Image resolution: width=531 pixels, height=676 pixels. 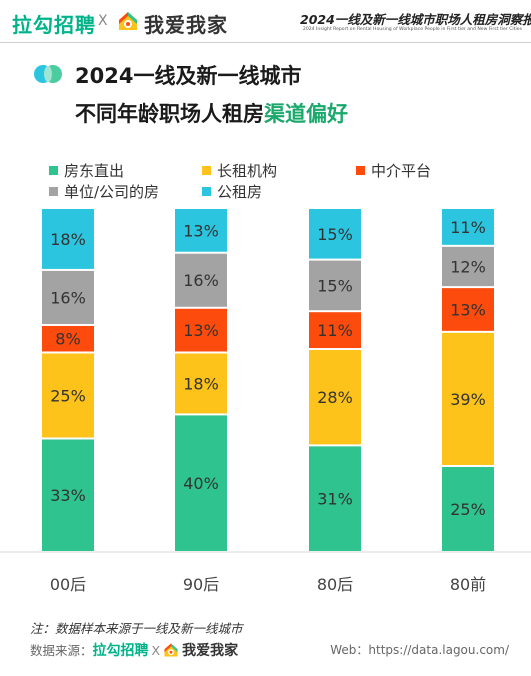 I want to click on data-label: 28%, so click(x=335, y=397).